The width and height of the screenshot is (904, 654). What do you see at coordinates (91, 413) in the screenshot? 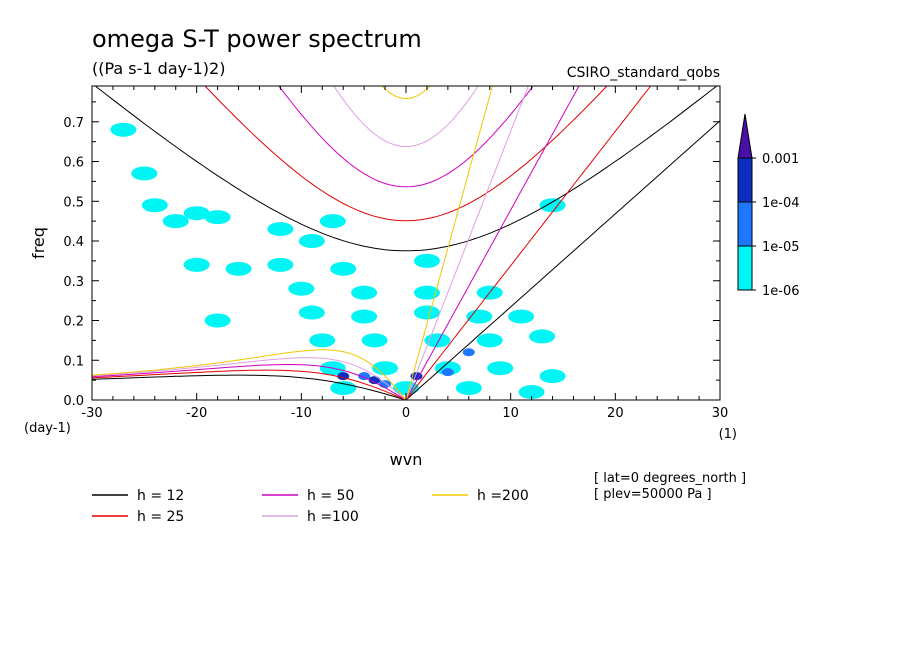
I see `x-tick-label: -30` at bounding box center [91, 413].